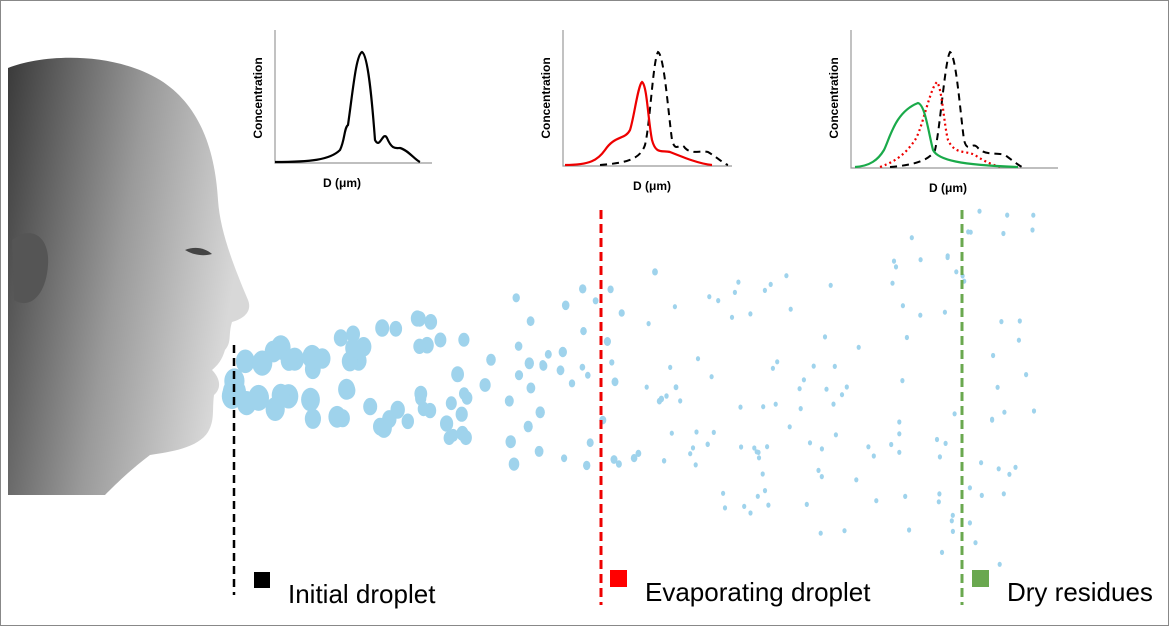  I want to click on legend-swatch, so click(262, 580).